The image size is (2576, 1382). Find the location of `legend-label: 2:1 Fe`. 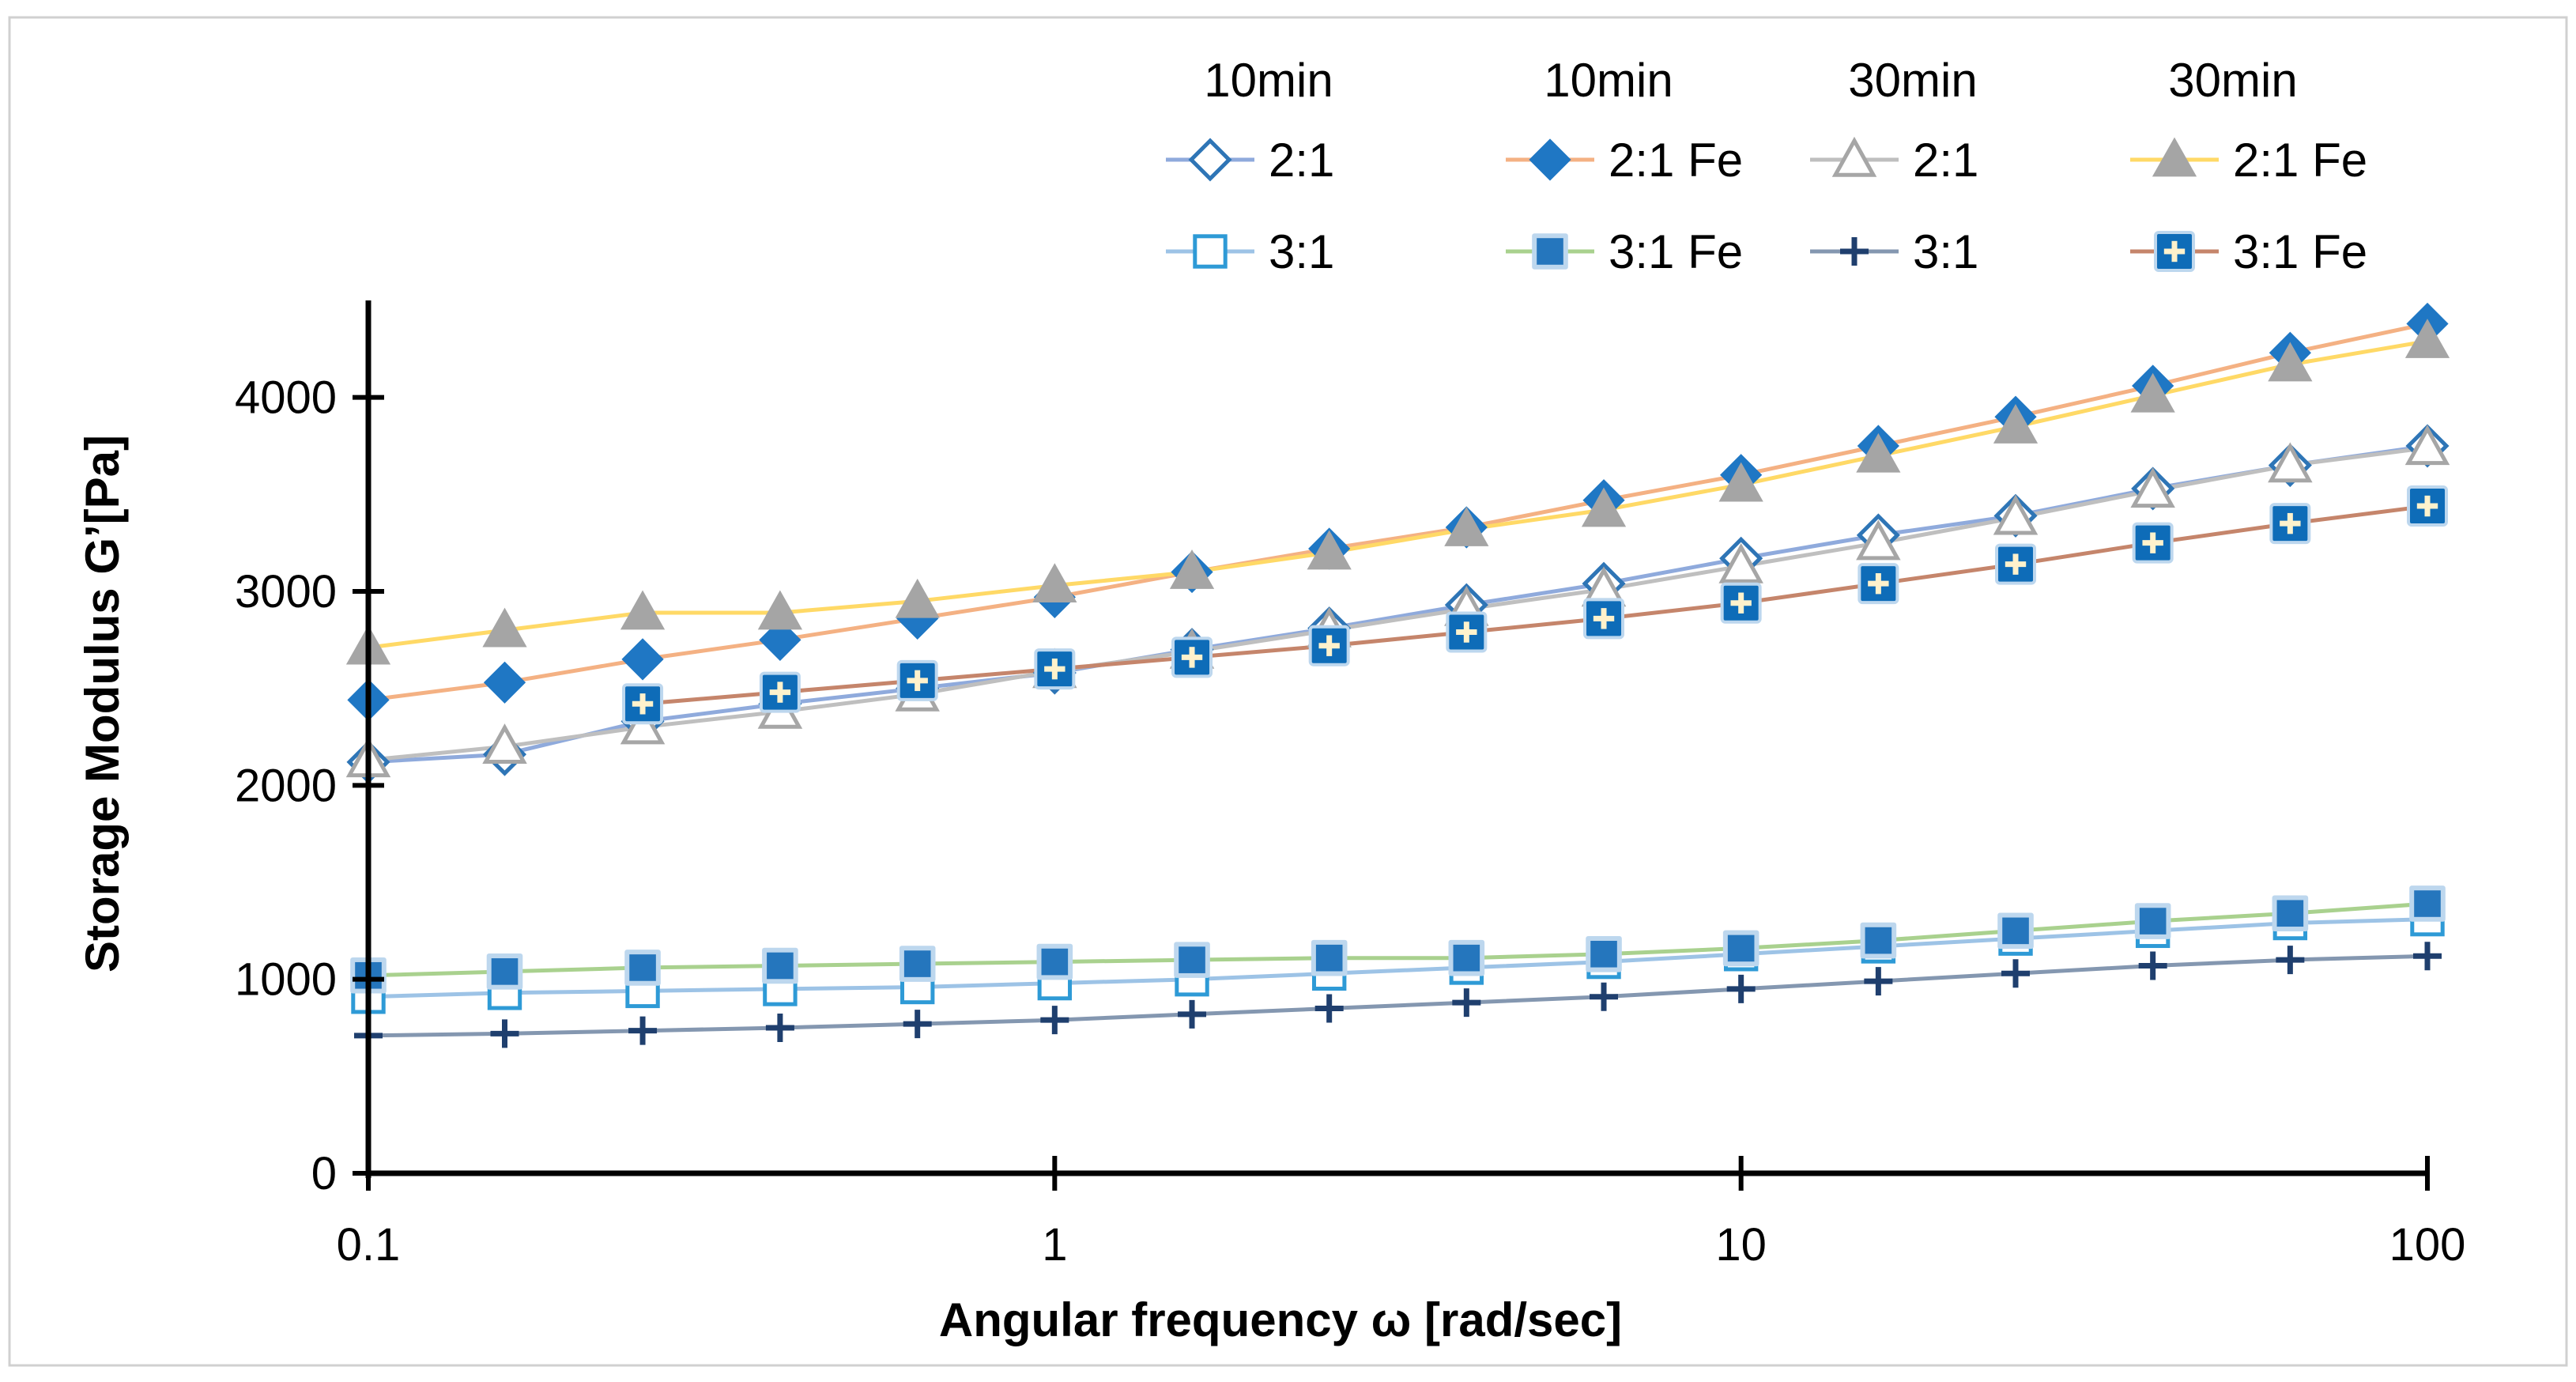

legend-label: 2:1 Fe is located at coordinates (2300, 160).